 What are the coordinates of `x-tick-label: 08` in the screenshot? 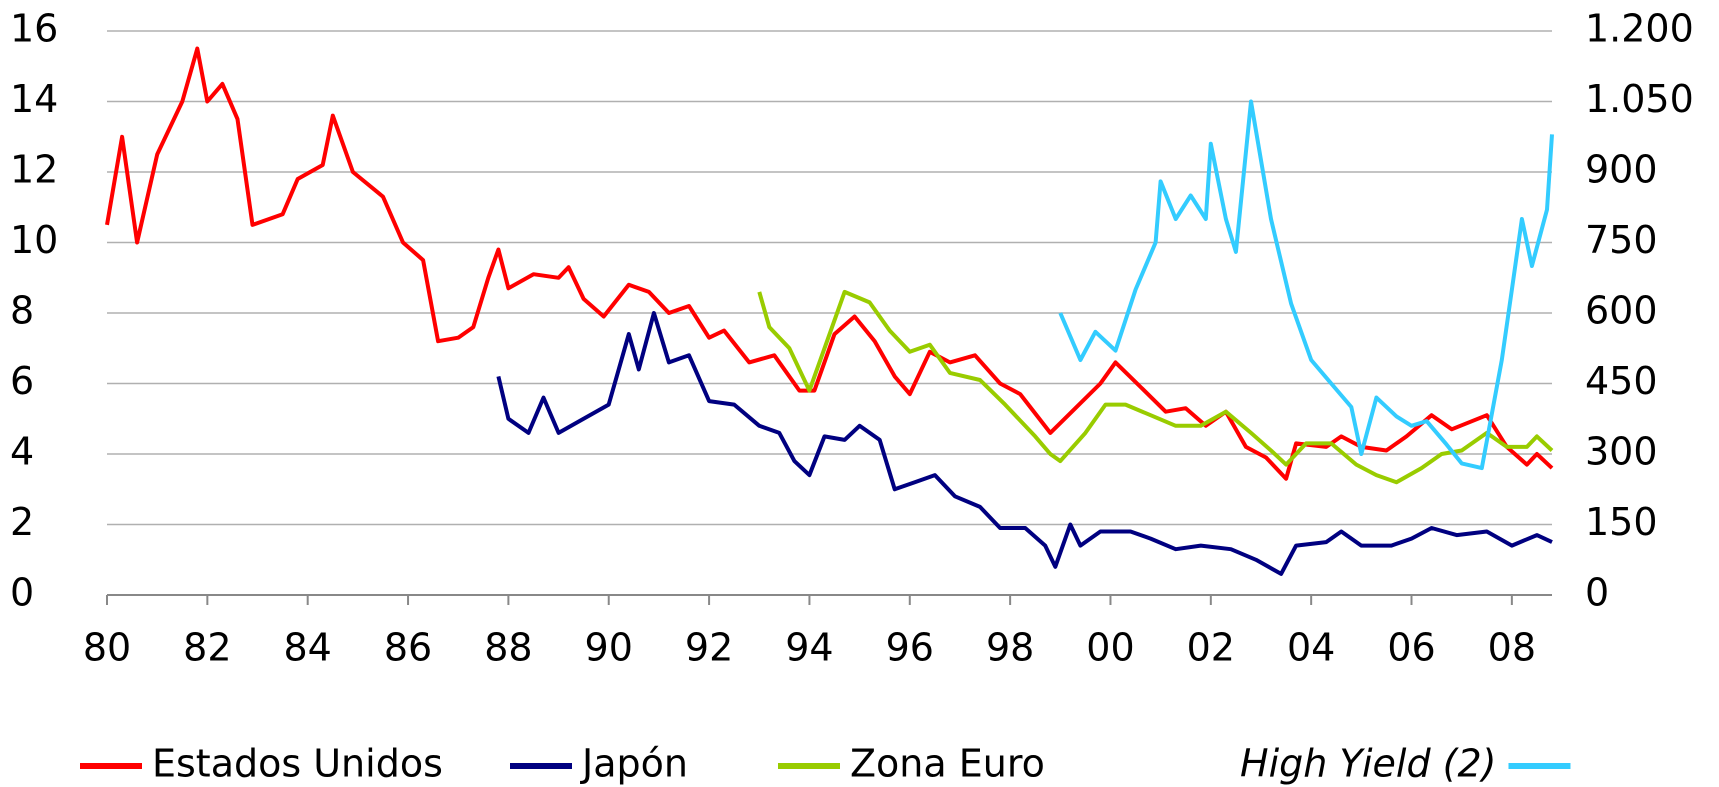 It's located at (1512, 648).